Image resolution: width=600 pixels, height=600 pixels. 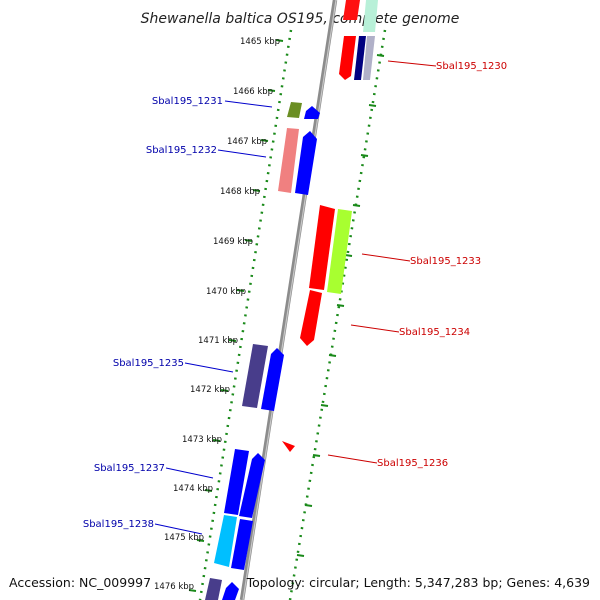 What do you see at coordinates (252, 485) in the screenshot?
I see `gene-1237-block-b` at bounding box center [252, 485].